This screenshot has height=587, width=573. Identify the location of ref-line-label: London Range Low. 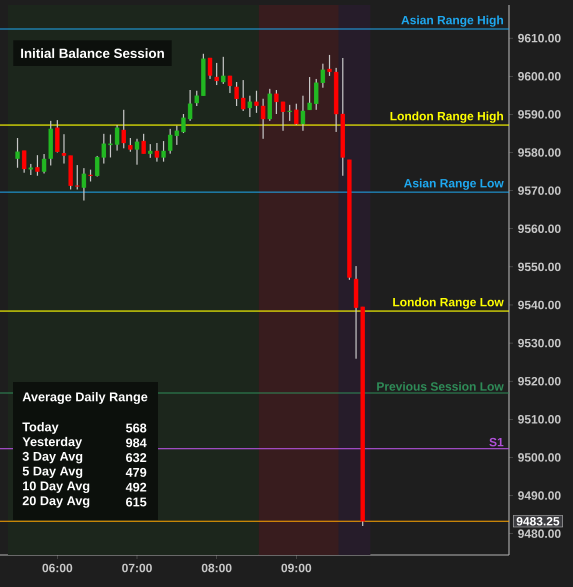
(448, 303).